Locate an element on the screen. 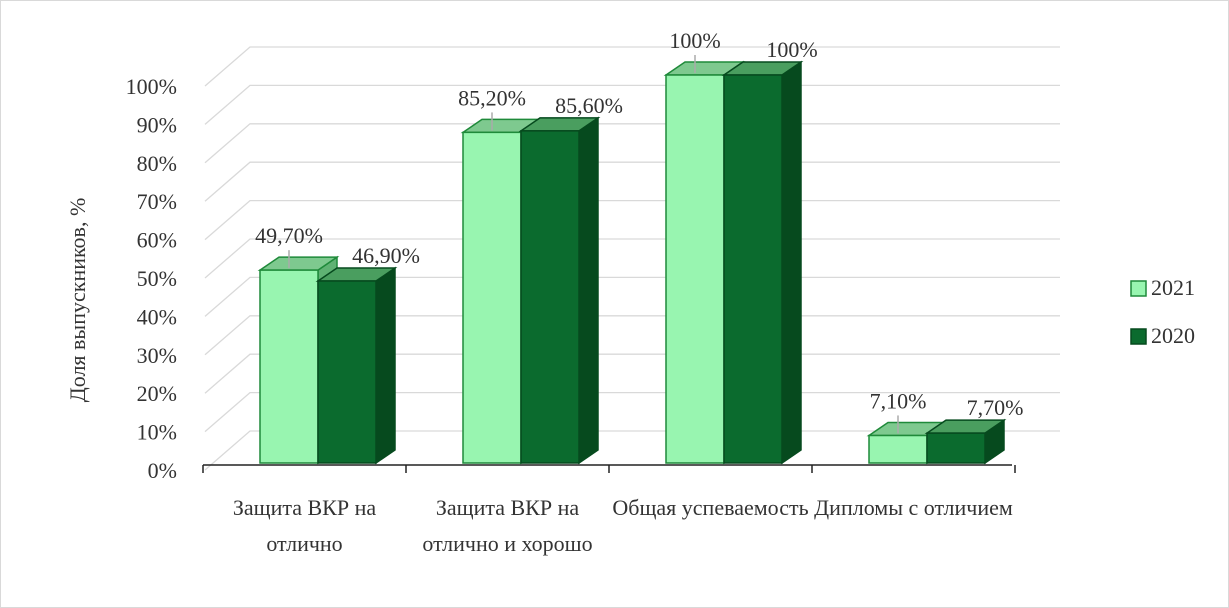 Image resolution: width=1229 pixels, height=608 pixels. y-tick-label: 90% is located at coordinates (157, 124).